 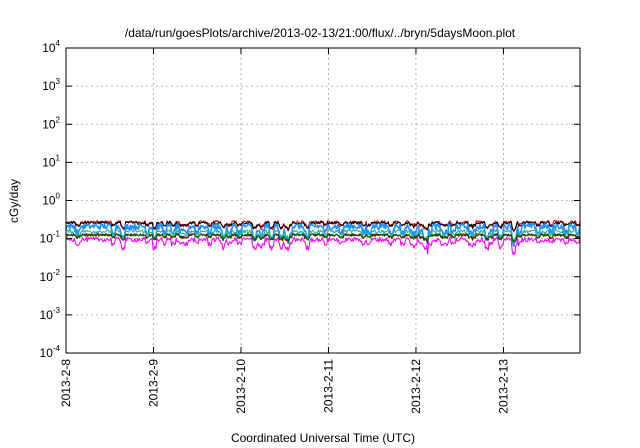 I want to click on series-group, so click(x=323, y=237).